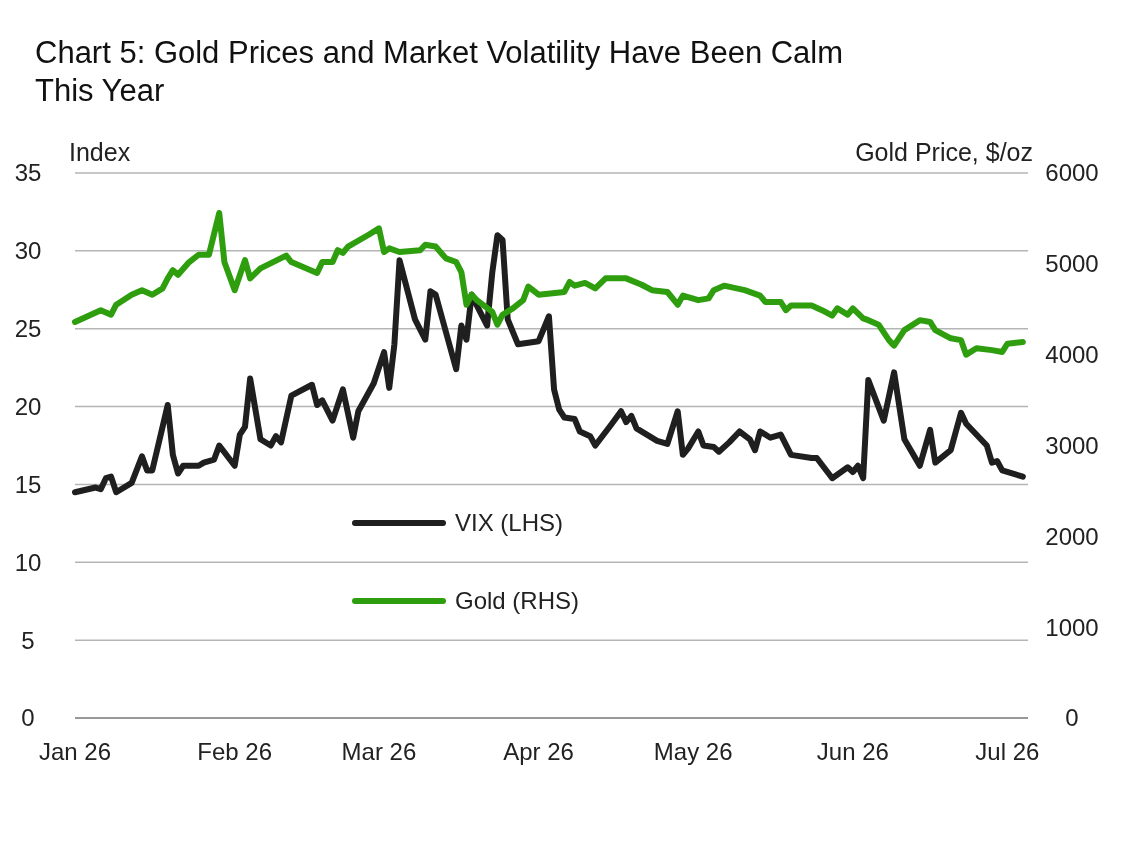 Image resolution: width=1138 pixels, height=850 pixels. Describe the element at coordinates (235, 751) in the screenshot. I see `x-tick-label: Feb 26` at that location.